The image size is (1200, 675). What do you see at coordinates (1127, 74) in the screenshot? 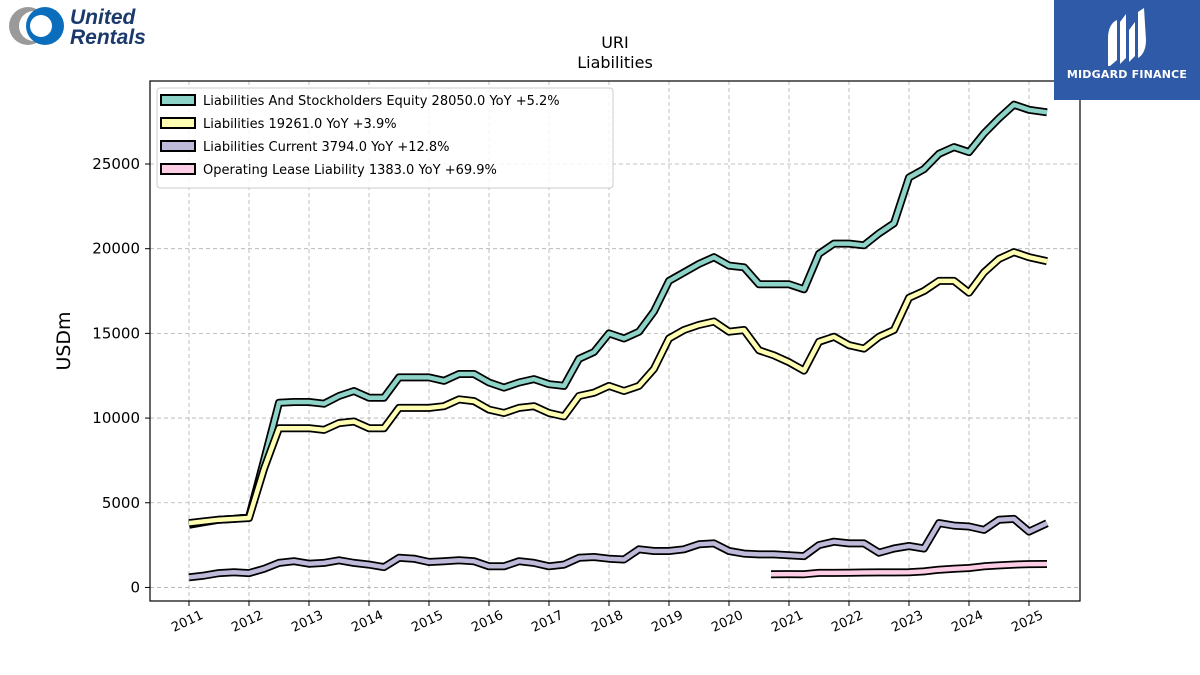
I see `midgard-logo-text: MIDGARD FINANCE` at bounding box center [1127, 74].